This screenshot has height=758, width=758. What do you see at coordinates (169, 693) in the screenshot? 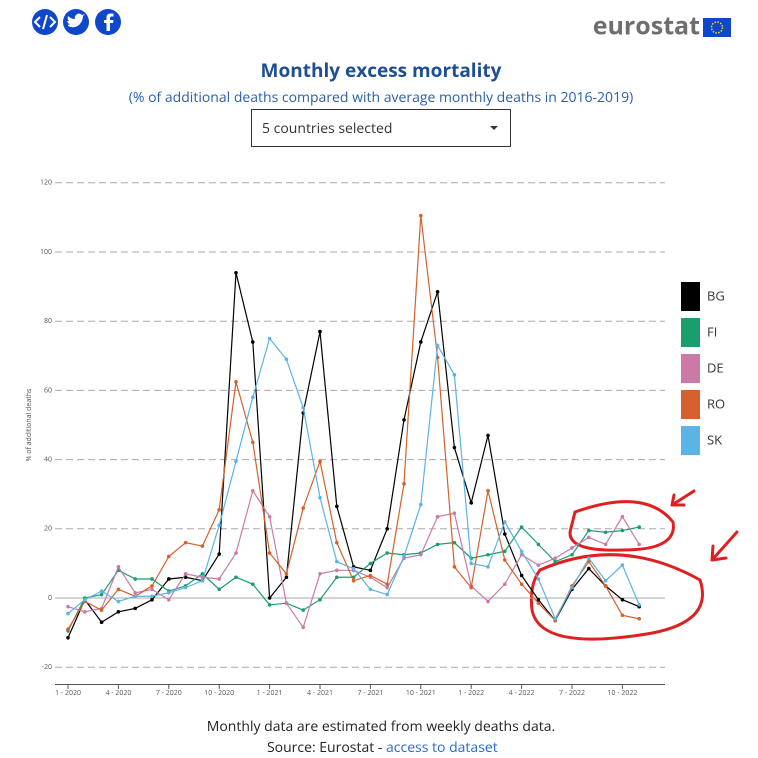
I see `x-tick-label: 7 - 2020` at bounding box center [169, 693].